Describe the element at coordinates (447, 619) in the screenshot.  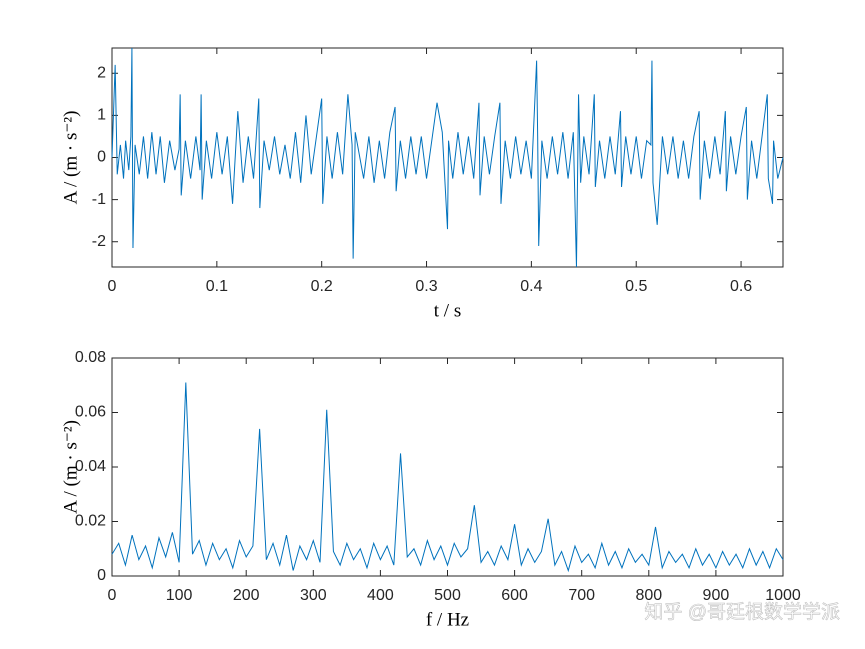
I see `x-axis-label: f / Hz` at that location.